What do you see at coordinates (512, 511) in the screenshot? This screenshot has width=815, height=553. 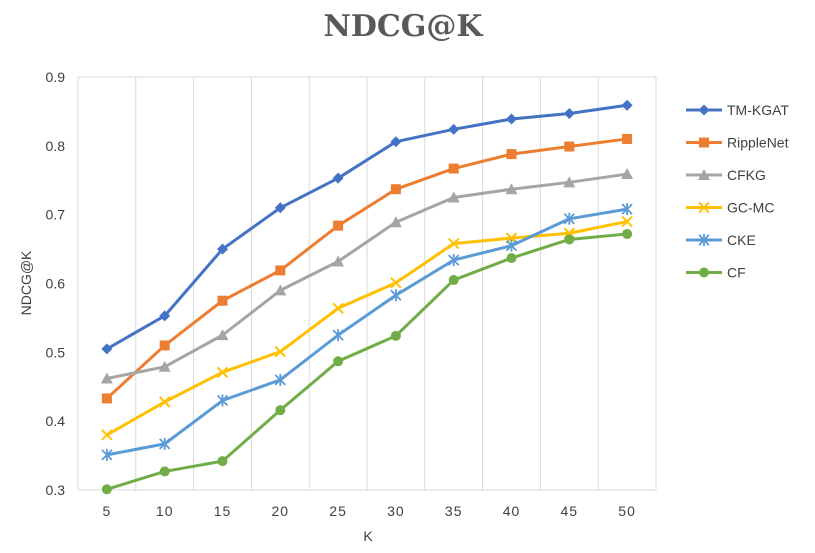 I see `x-tick-label: 40` at bounding box center [512, 511].